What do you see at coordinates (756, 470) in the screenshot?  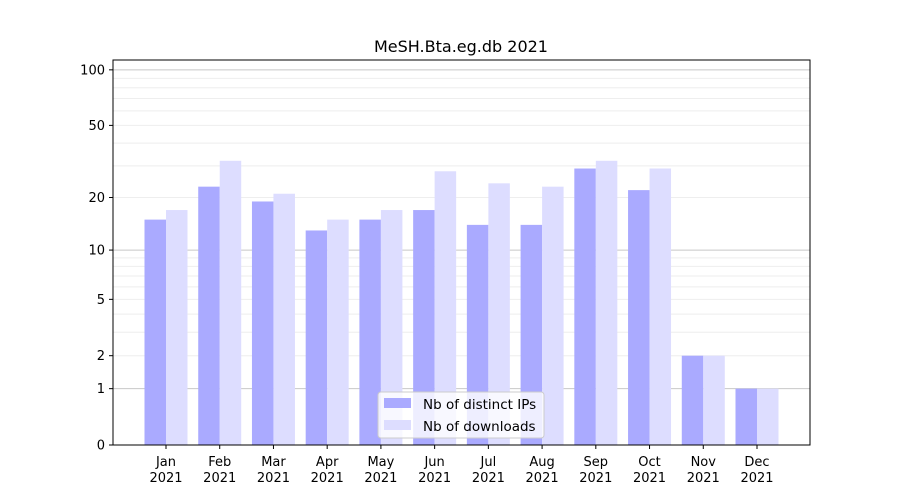 I see `x-tick-label: Dec 2021` at bounding box center [756, 470].